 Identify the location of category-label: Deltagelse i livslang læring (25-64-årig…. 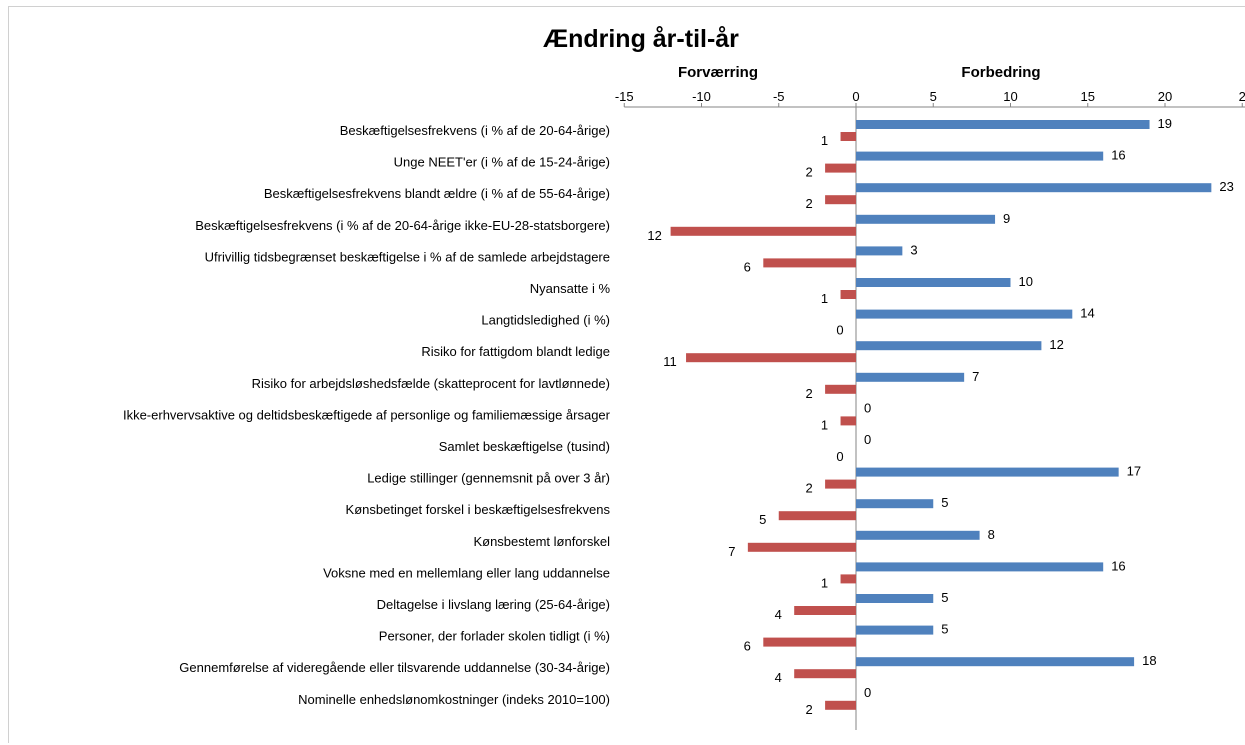
(493, 604).